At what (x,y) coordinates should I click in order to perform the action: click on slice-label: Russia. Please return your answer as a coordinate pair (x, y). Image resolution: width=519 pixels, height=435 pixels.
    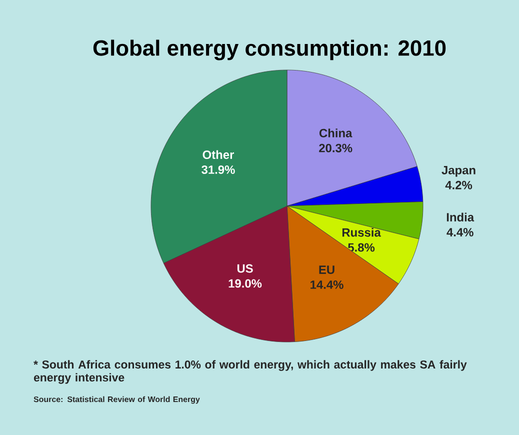
    Looking at the image, I should click on (361, 232).